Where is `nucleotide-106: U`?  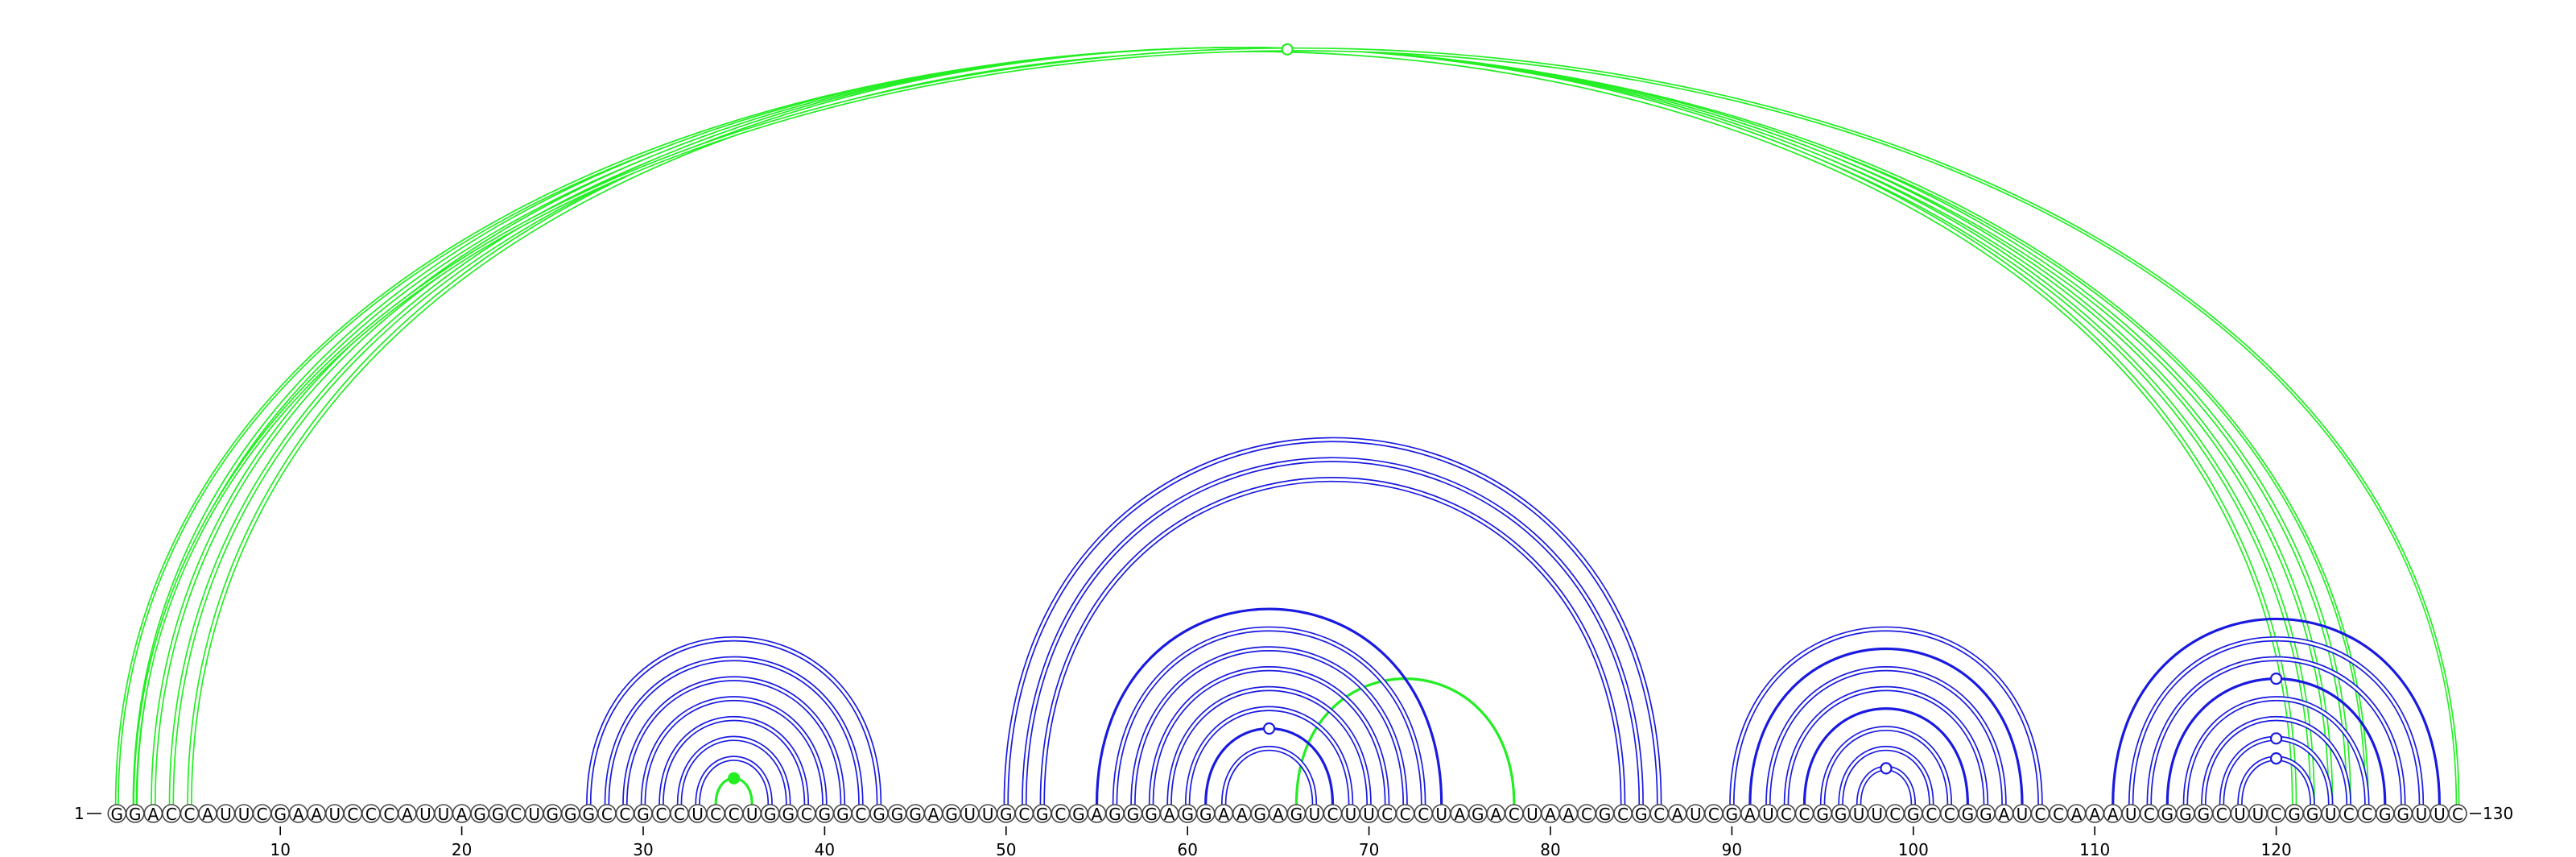 nucleotide-106: U is located at coordinates (2022, 814).